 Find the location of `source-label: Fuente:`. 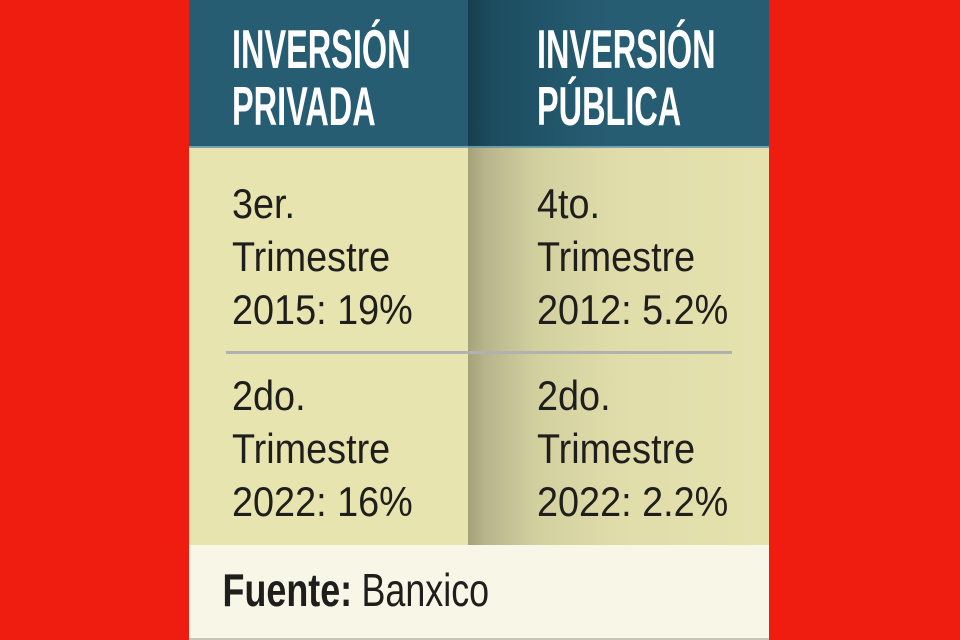

source-label: Fuente: is located at coordinates (287, 590).